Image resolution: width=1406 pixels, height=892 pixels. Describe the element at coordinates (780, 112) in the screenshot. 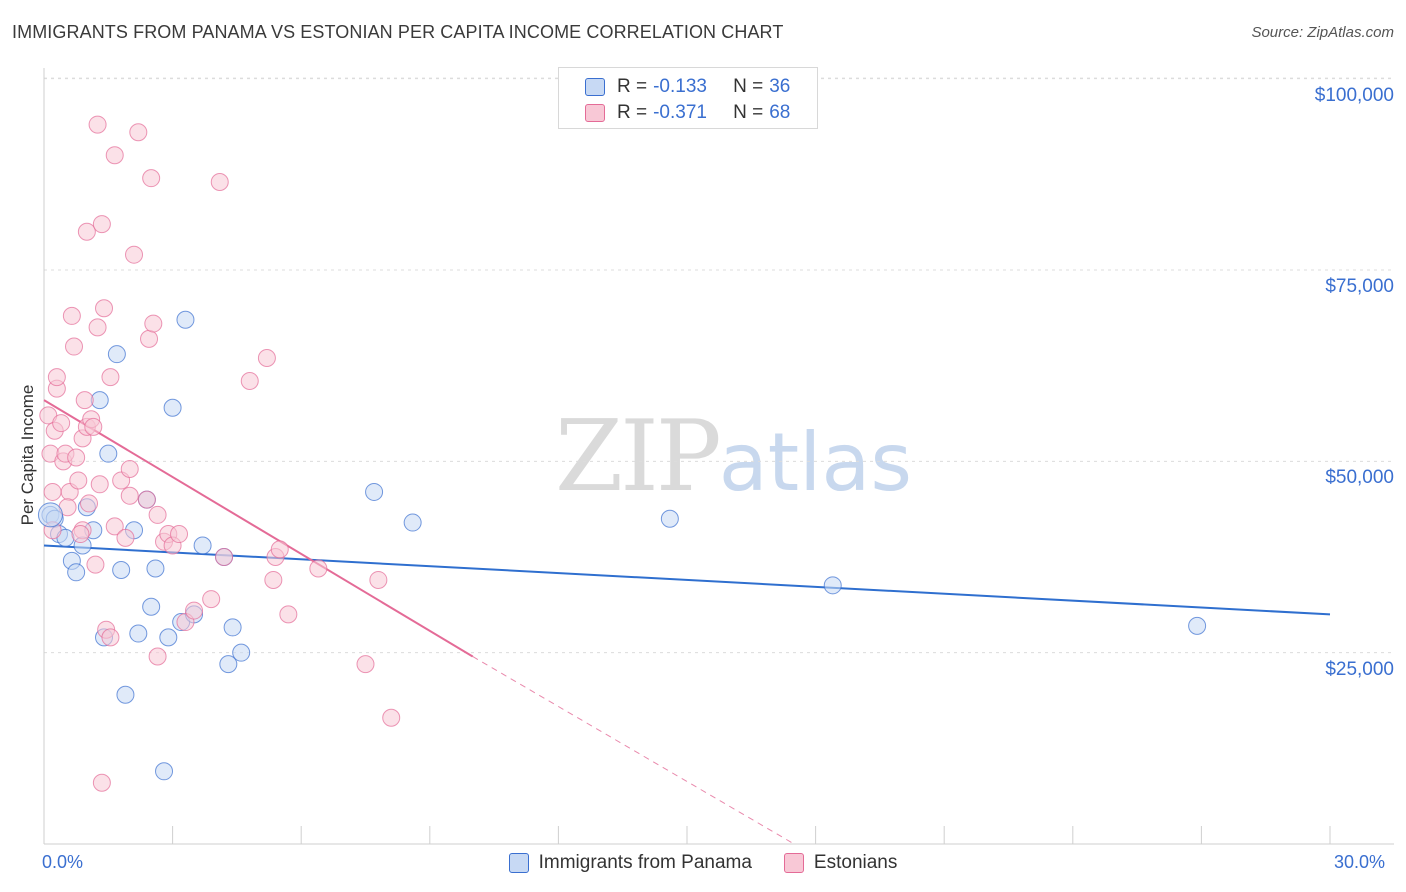

I see `legend-n-value-estonians: 68` at that location.